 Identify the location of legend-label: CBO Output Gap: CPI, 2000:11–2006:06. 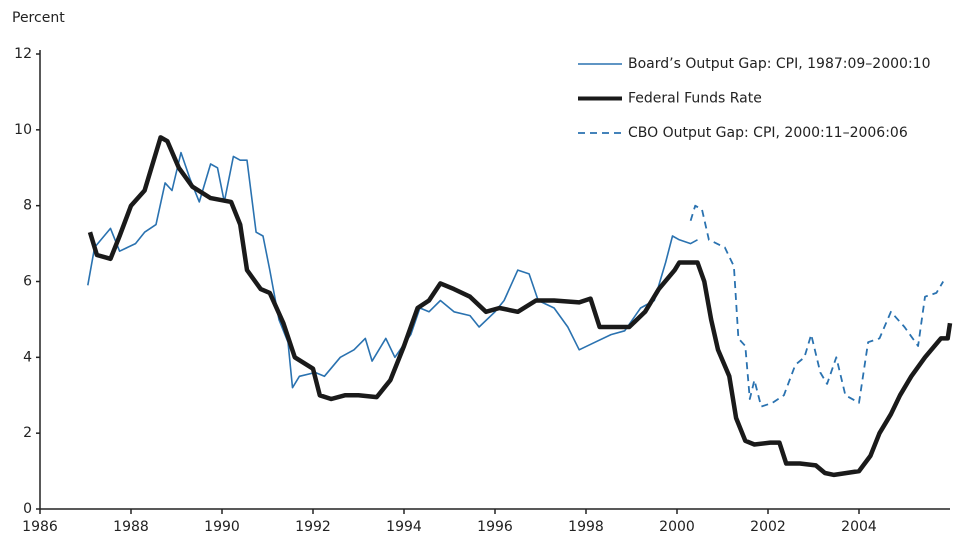
(768, 133).